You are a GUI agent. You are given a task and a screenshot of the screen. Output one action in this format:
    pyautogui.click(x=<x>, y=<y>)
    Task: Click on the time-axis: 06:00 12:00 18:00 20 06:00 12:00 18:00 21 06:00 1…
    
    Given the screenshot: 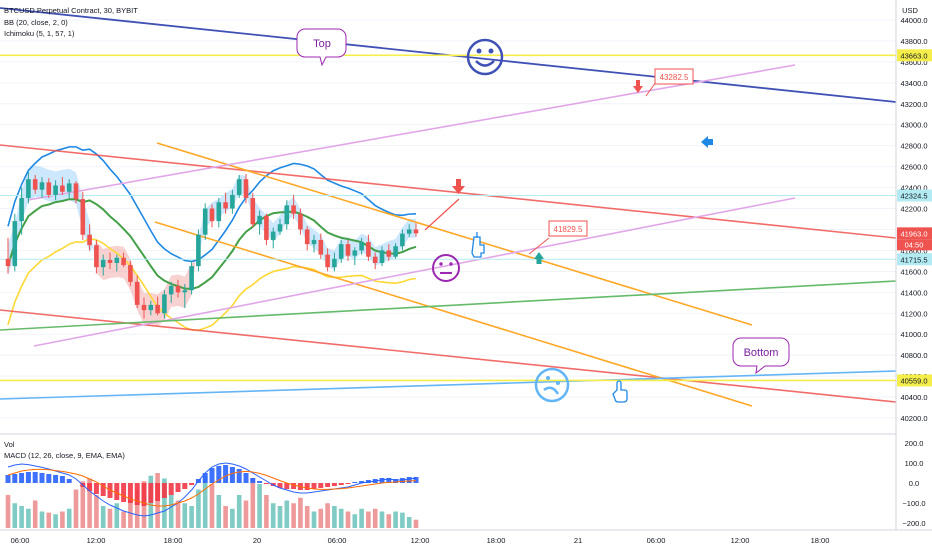 What is the action you would take?
    pyautogui.click(x=466, y=539)
    